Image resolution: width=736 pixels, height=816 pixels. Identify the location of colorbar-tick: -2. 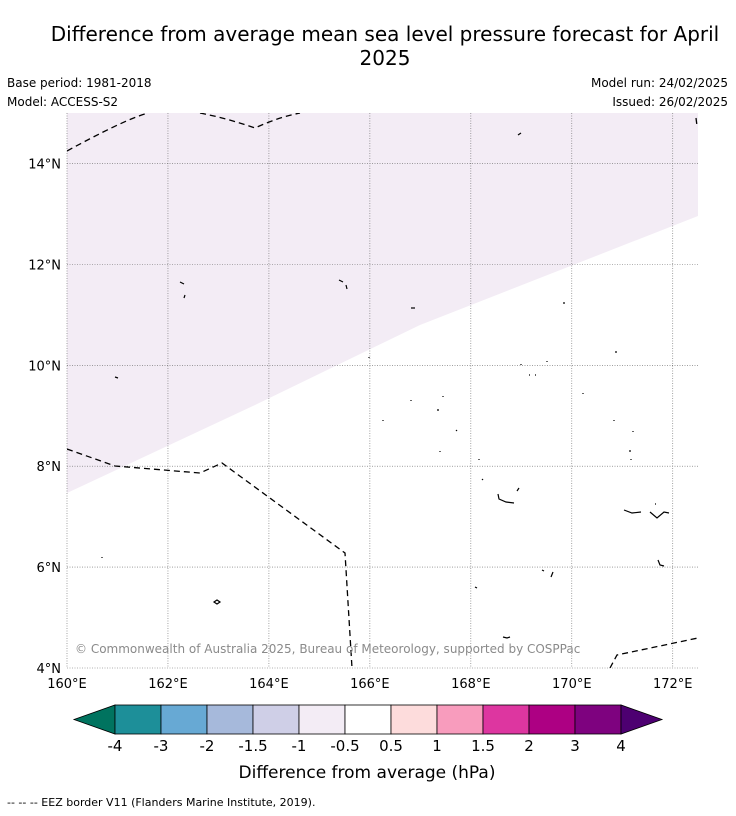
(207, 746).